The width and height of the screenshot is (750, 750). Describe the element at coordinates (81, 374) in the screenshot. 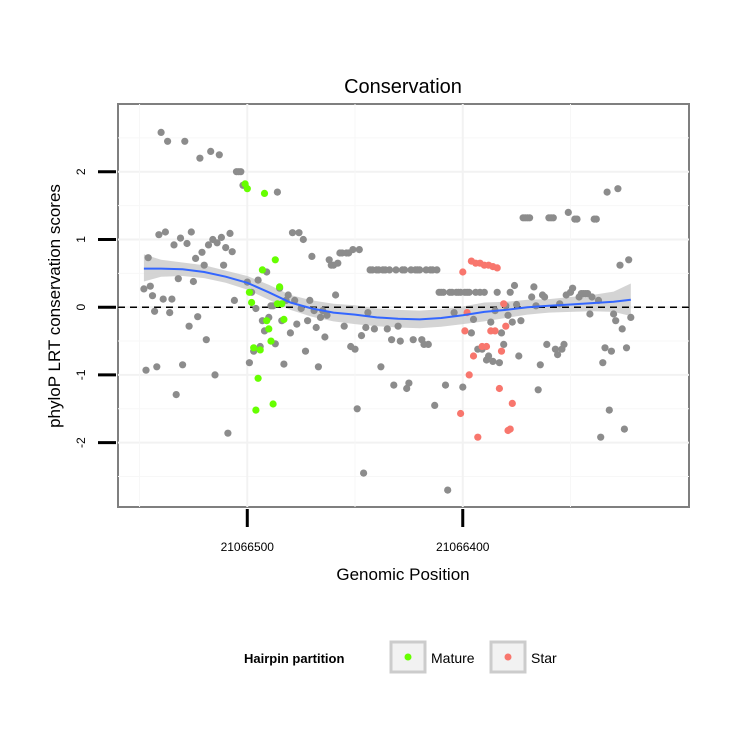

I see `y-tick-label: -1` at that location.